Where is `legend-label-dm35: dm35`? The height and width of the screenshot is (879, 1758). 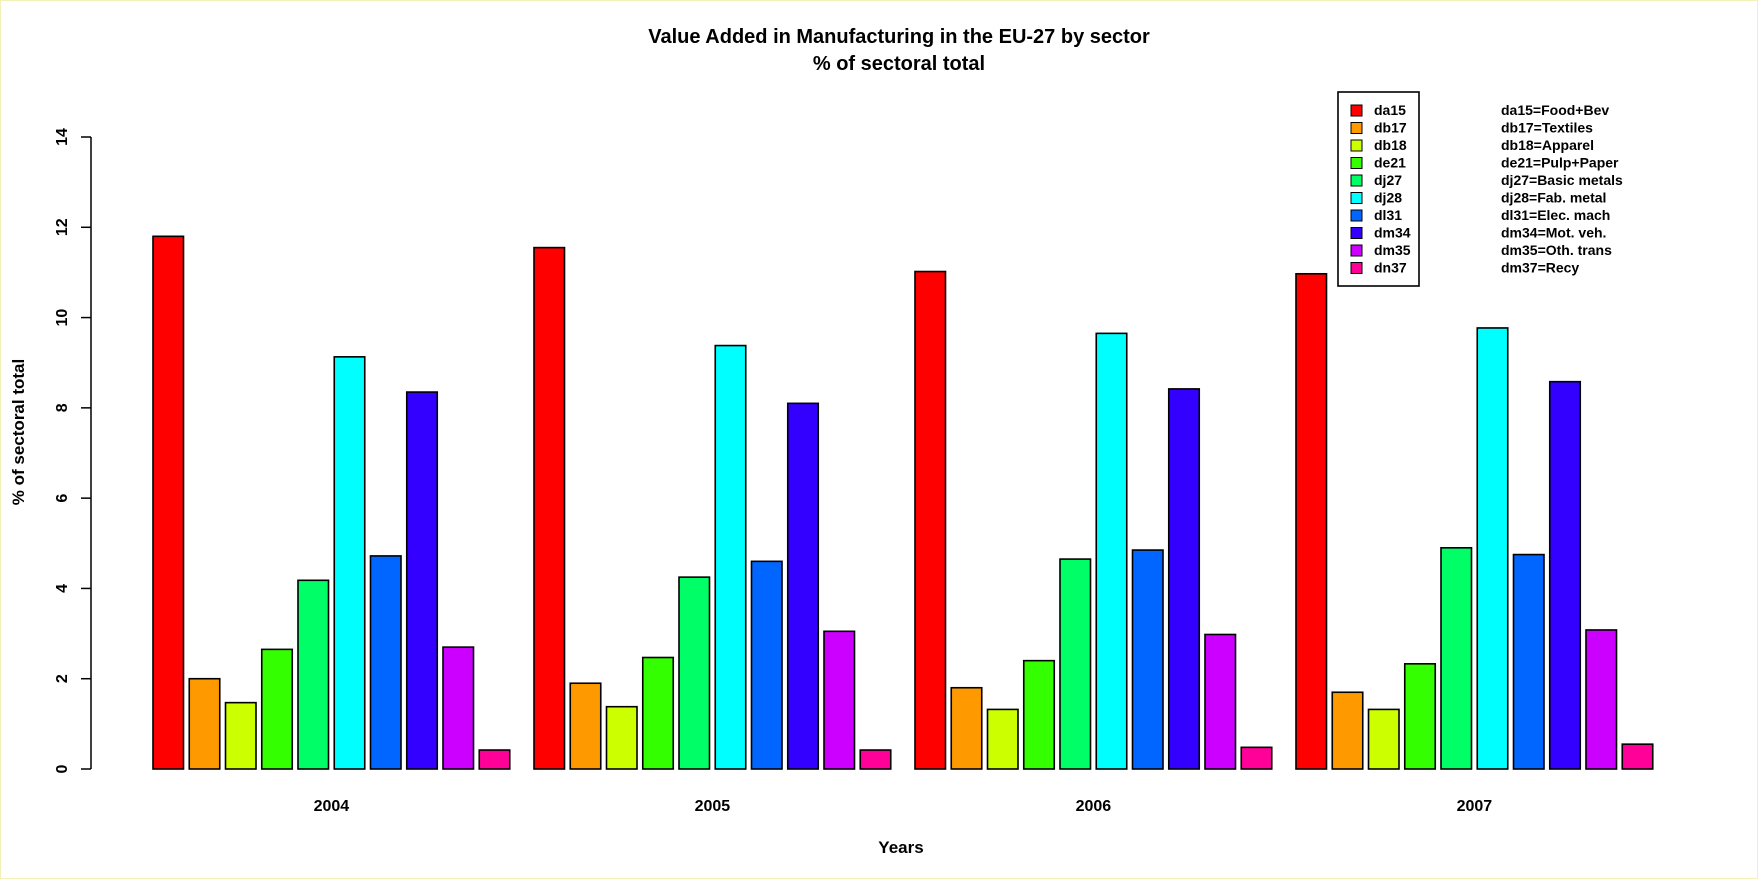 legend-label-dm35: dm35 is located at coordinates (1392, 250).